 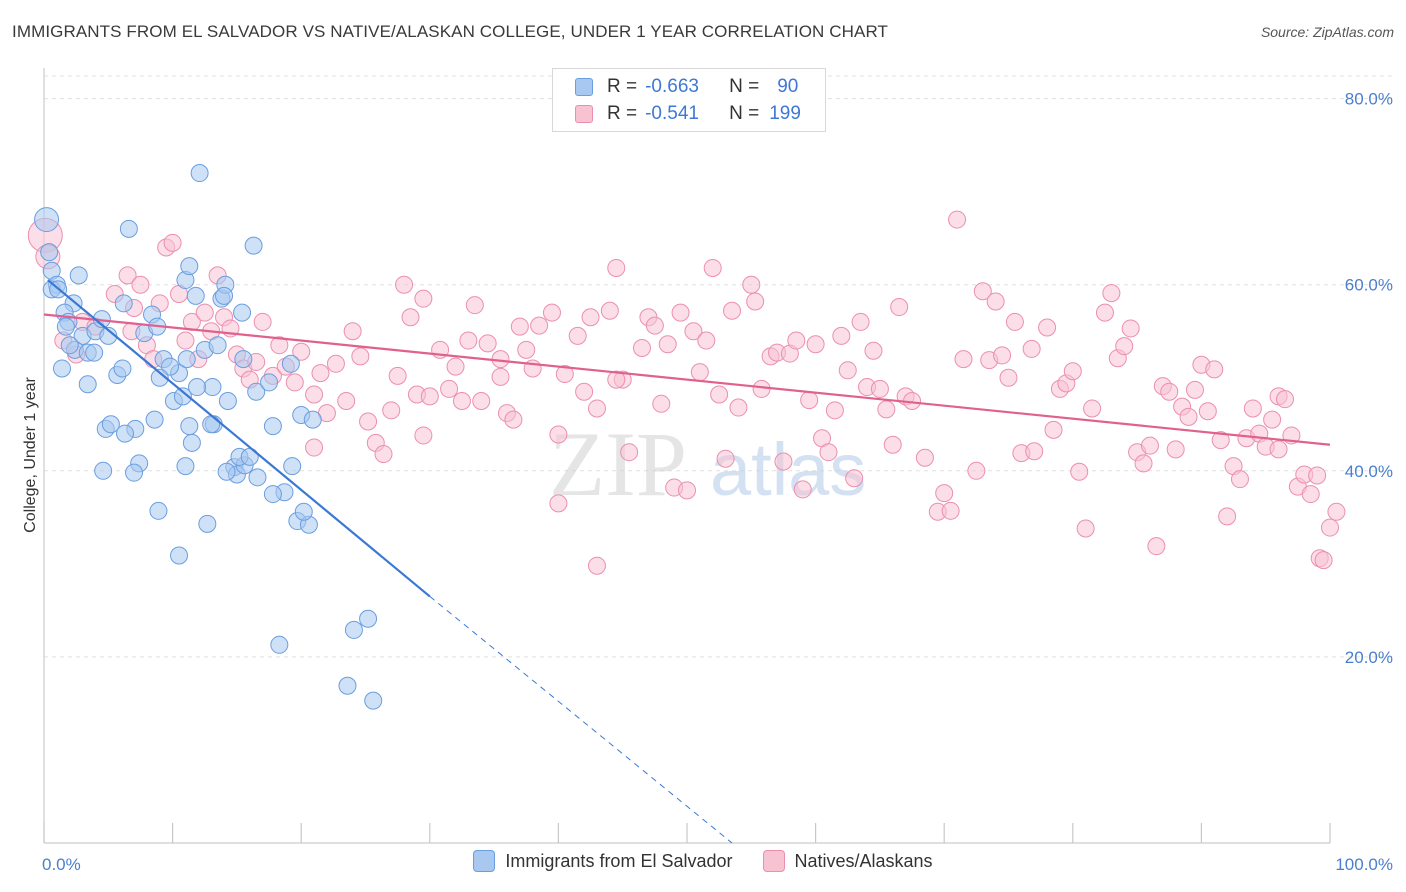 What do you see at coordinates (581, 720) in the screenshot?
I see `salvador-trend-extension` at bounding box center [581, 720].